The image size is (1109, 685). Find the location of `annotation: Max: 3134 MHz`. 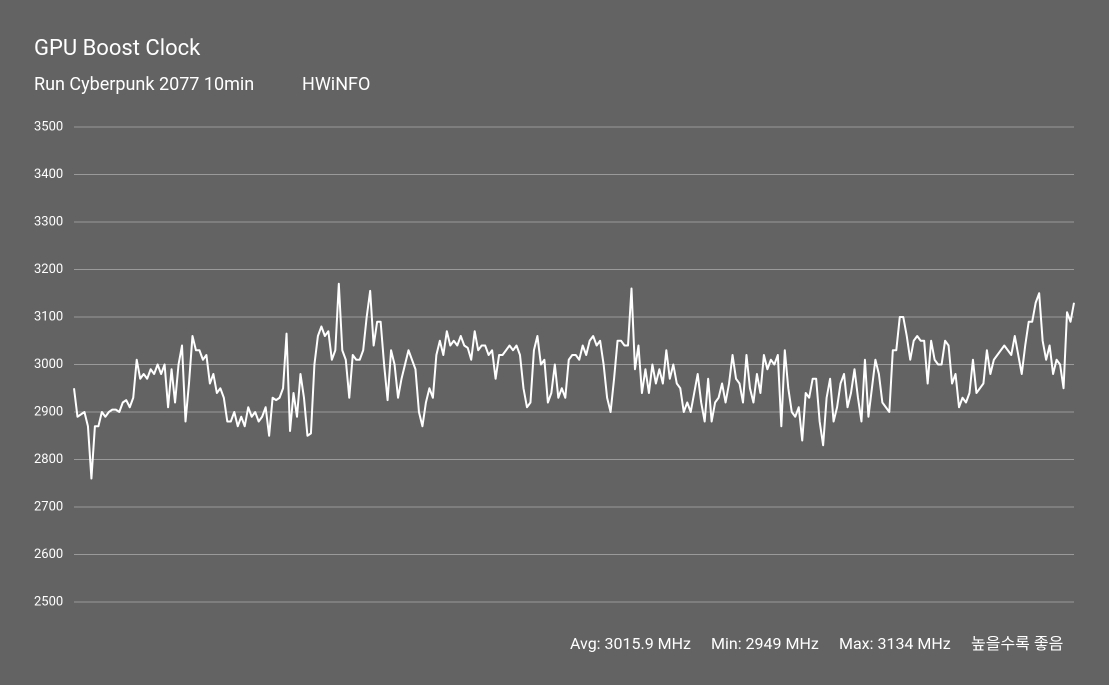

annotation: Max: 3134 MHz is located at coordinates (895, 643).